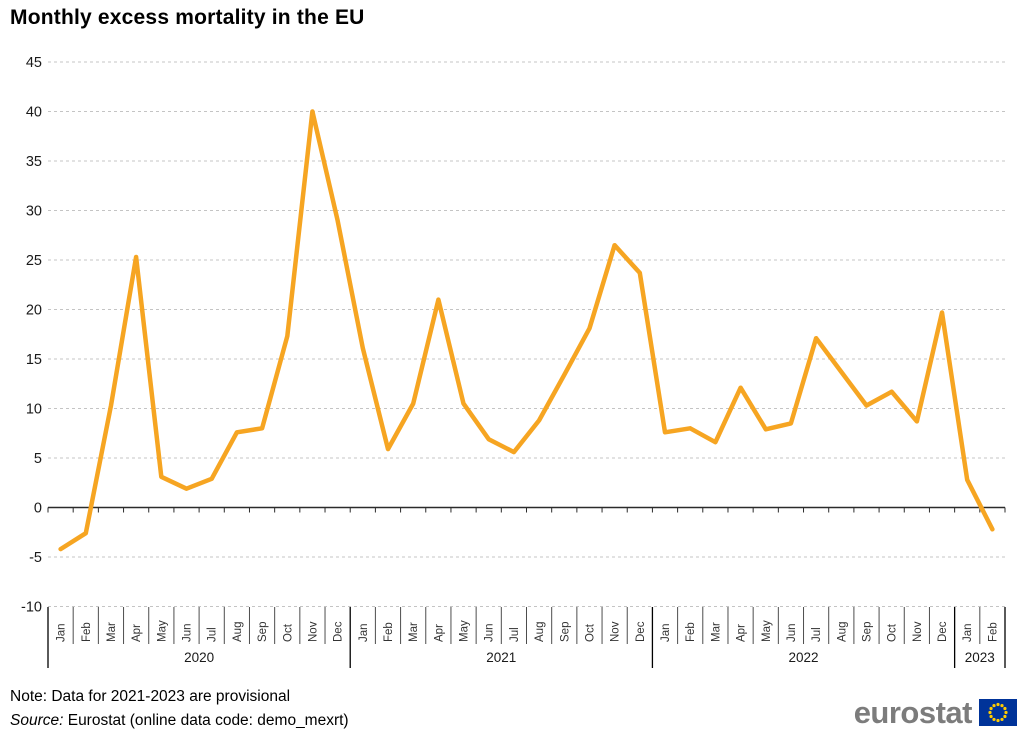 The width and height of the screenshot is (1023, 742). I want to click on y-tick-label: 45, so click(34, 63).